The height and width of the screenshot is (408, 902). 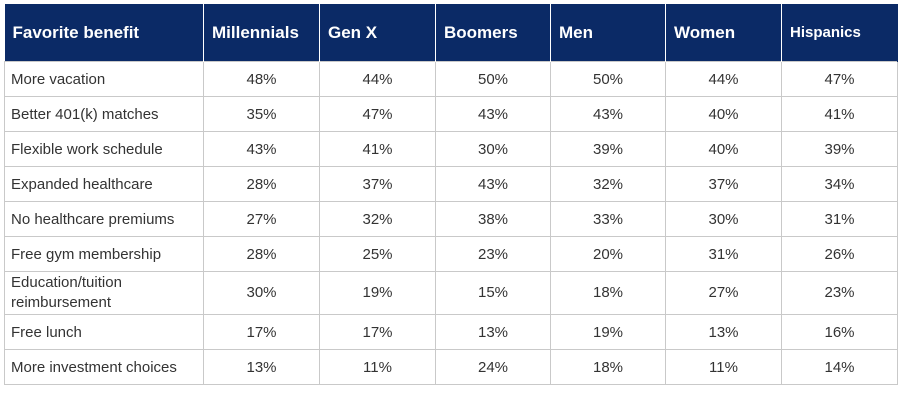 What do you see at coordinates (104, 33) in the screenshot?
I see `header-cell-favorite-benefit: Favorite benefit` at bounding box center [104, 33].